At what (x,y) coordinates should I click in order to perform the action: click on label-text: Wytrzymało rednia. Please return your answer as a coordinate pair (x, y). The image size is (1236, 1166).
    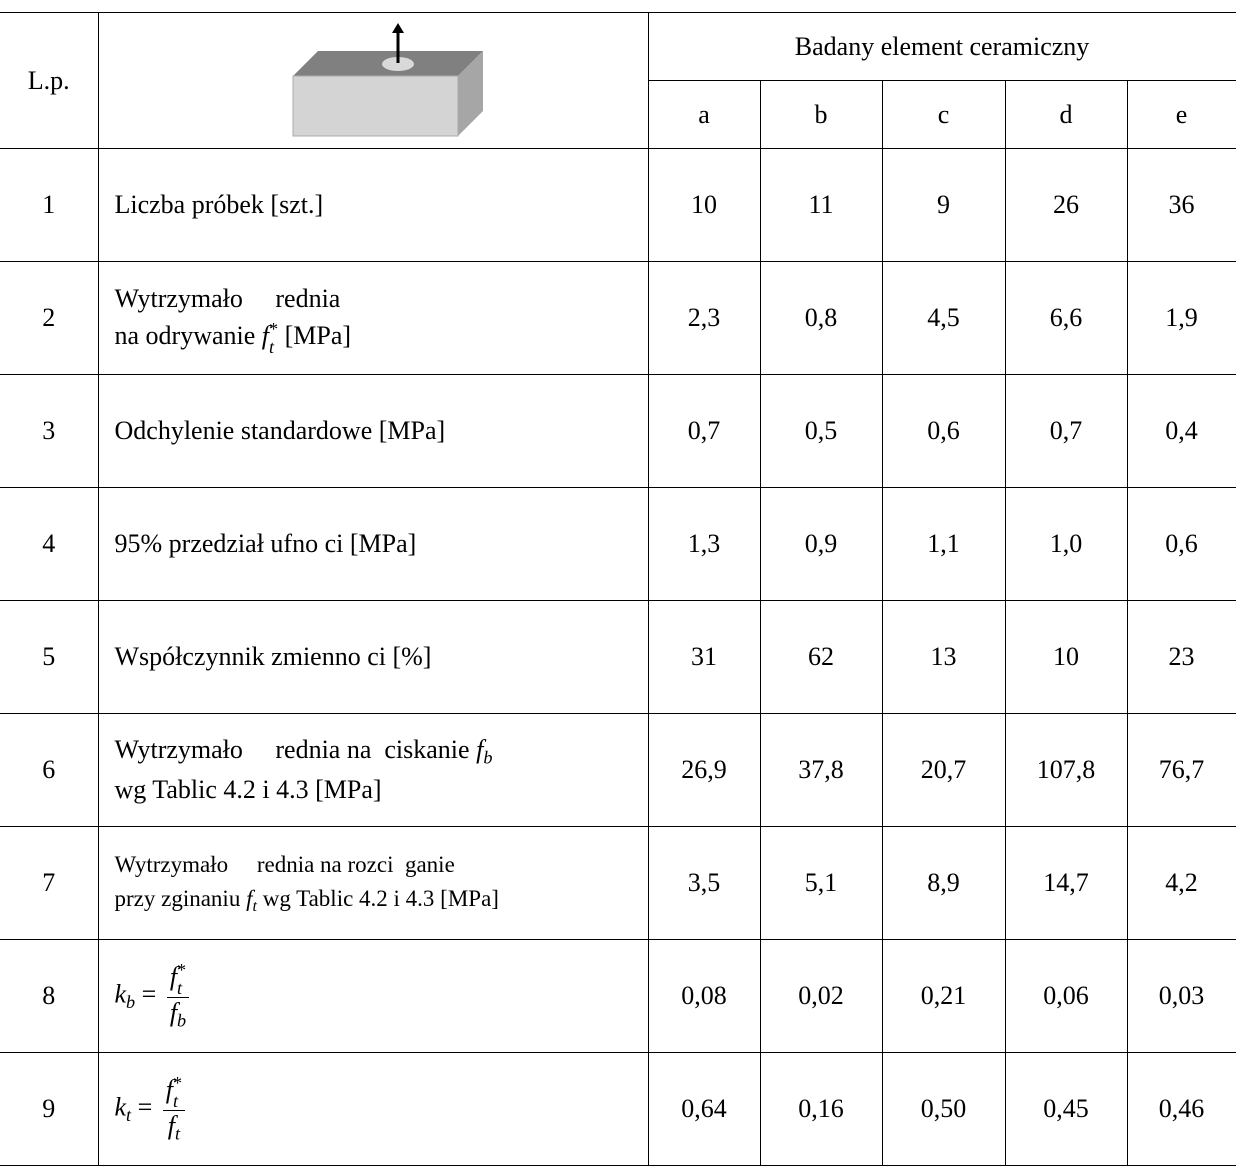
    Looking at the image, I should click on (227, 298).